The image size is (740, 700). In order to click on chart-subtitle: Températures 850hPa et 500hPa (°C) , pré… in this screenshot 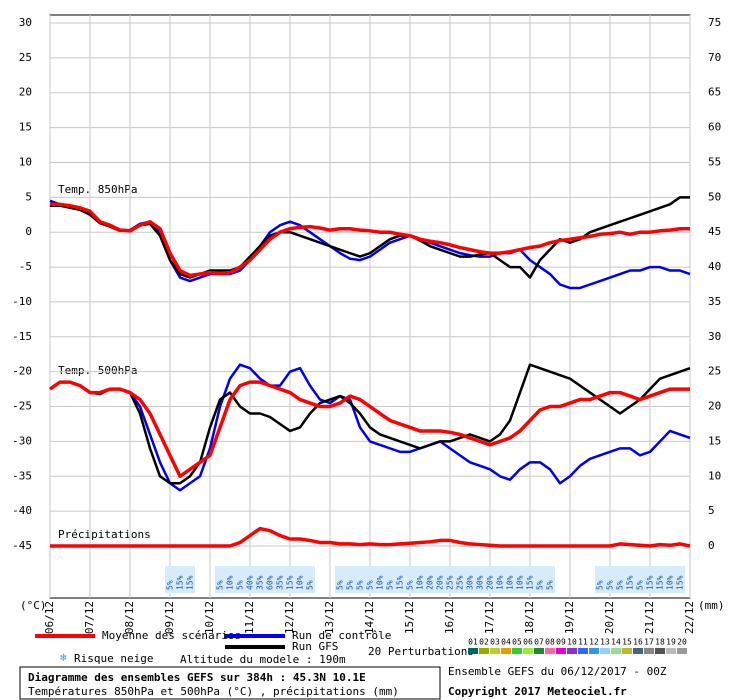, I will do `click(213, 691)`.